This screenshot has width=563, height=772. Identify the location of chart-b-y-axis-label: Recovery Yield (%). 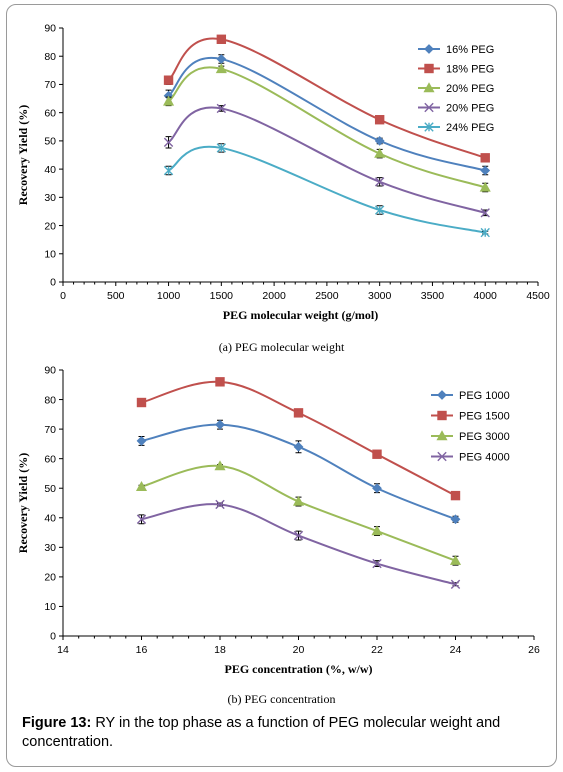
(23, 503).